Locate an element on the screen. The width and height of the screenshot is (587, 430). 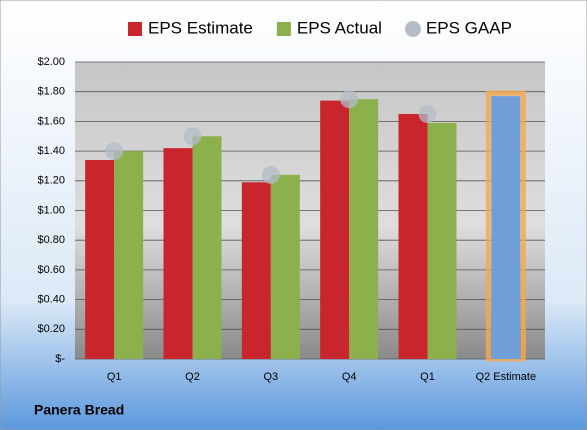
legend-label: EPS Estimate is located at coordinates (200, 27).